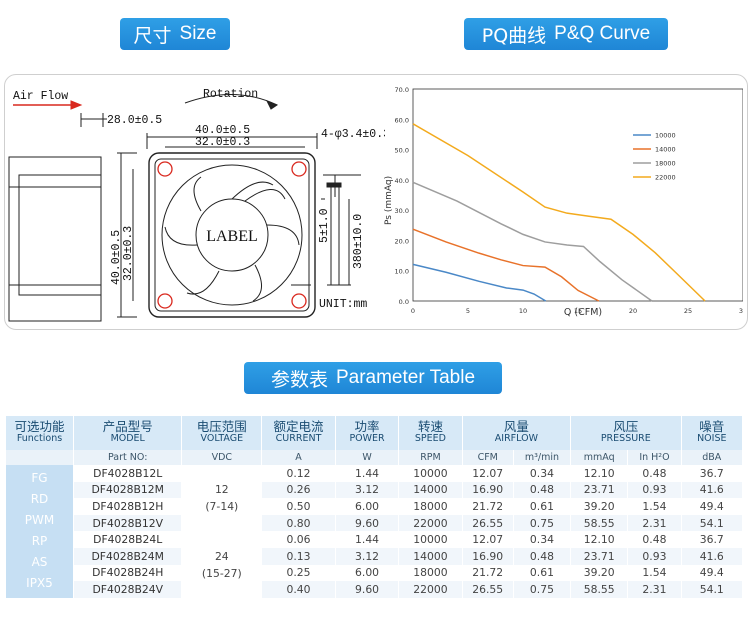  I want to click on unit-vdc: VDC, so click(222, 457).